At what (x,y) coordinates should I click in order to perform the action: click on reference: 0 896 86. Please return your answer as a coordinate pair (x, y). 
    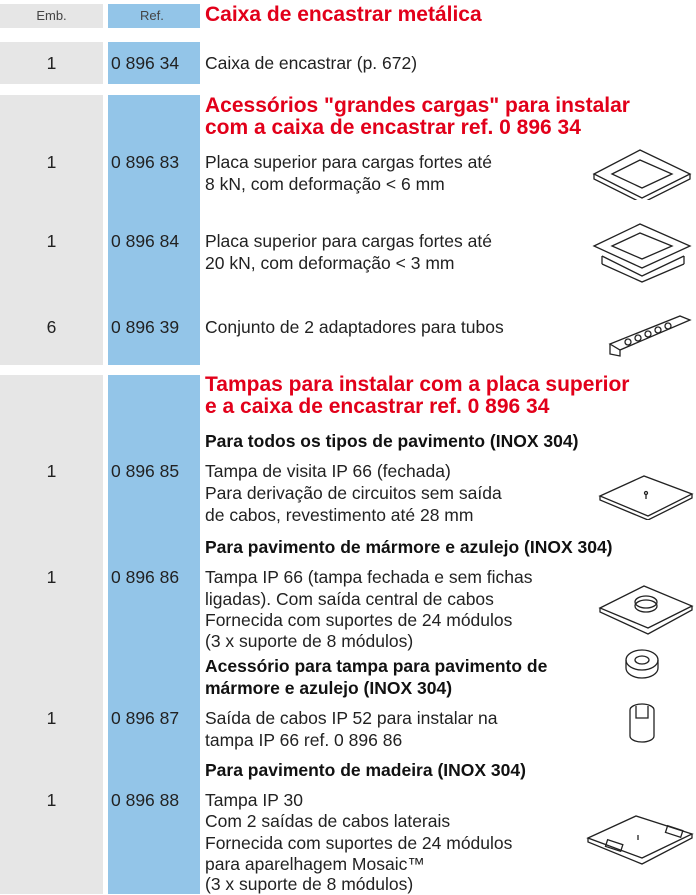
    Looking at the image, I should click on (145, 577).